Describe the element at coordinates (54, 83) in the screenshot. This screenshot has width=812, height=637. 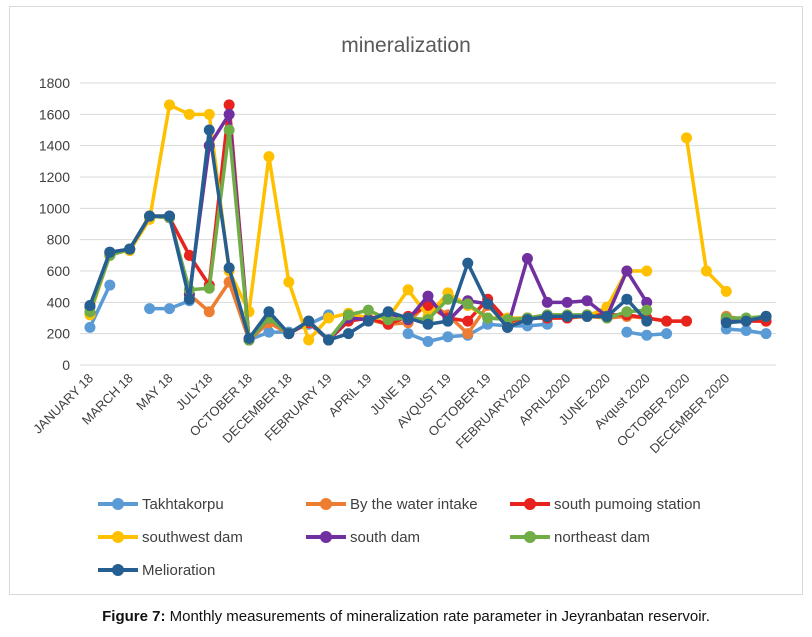
I see `y-tick-label: 1800` at that location.